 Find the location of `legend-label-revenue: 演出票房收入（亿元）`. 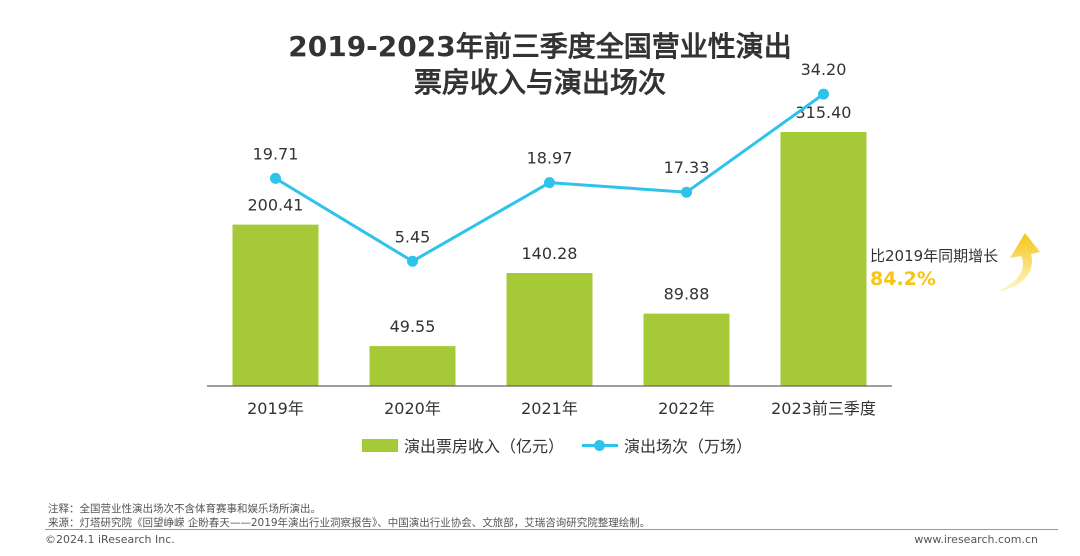

legend-label-revenue: 演出票房收入（亿元） is located at coordinates (484, 446).